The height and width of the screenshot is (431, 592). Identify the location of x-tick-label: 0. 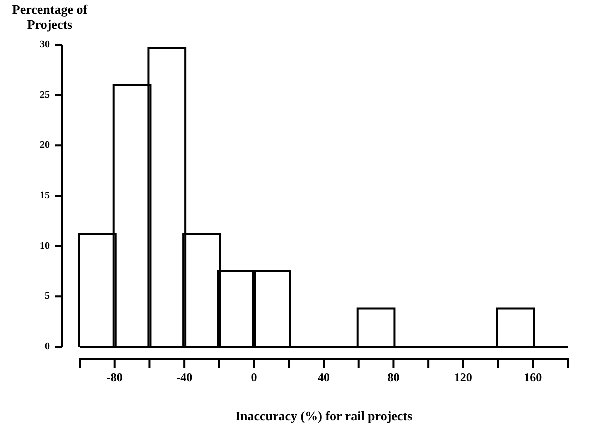
(254, 377).